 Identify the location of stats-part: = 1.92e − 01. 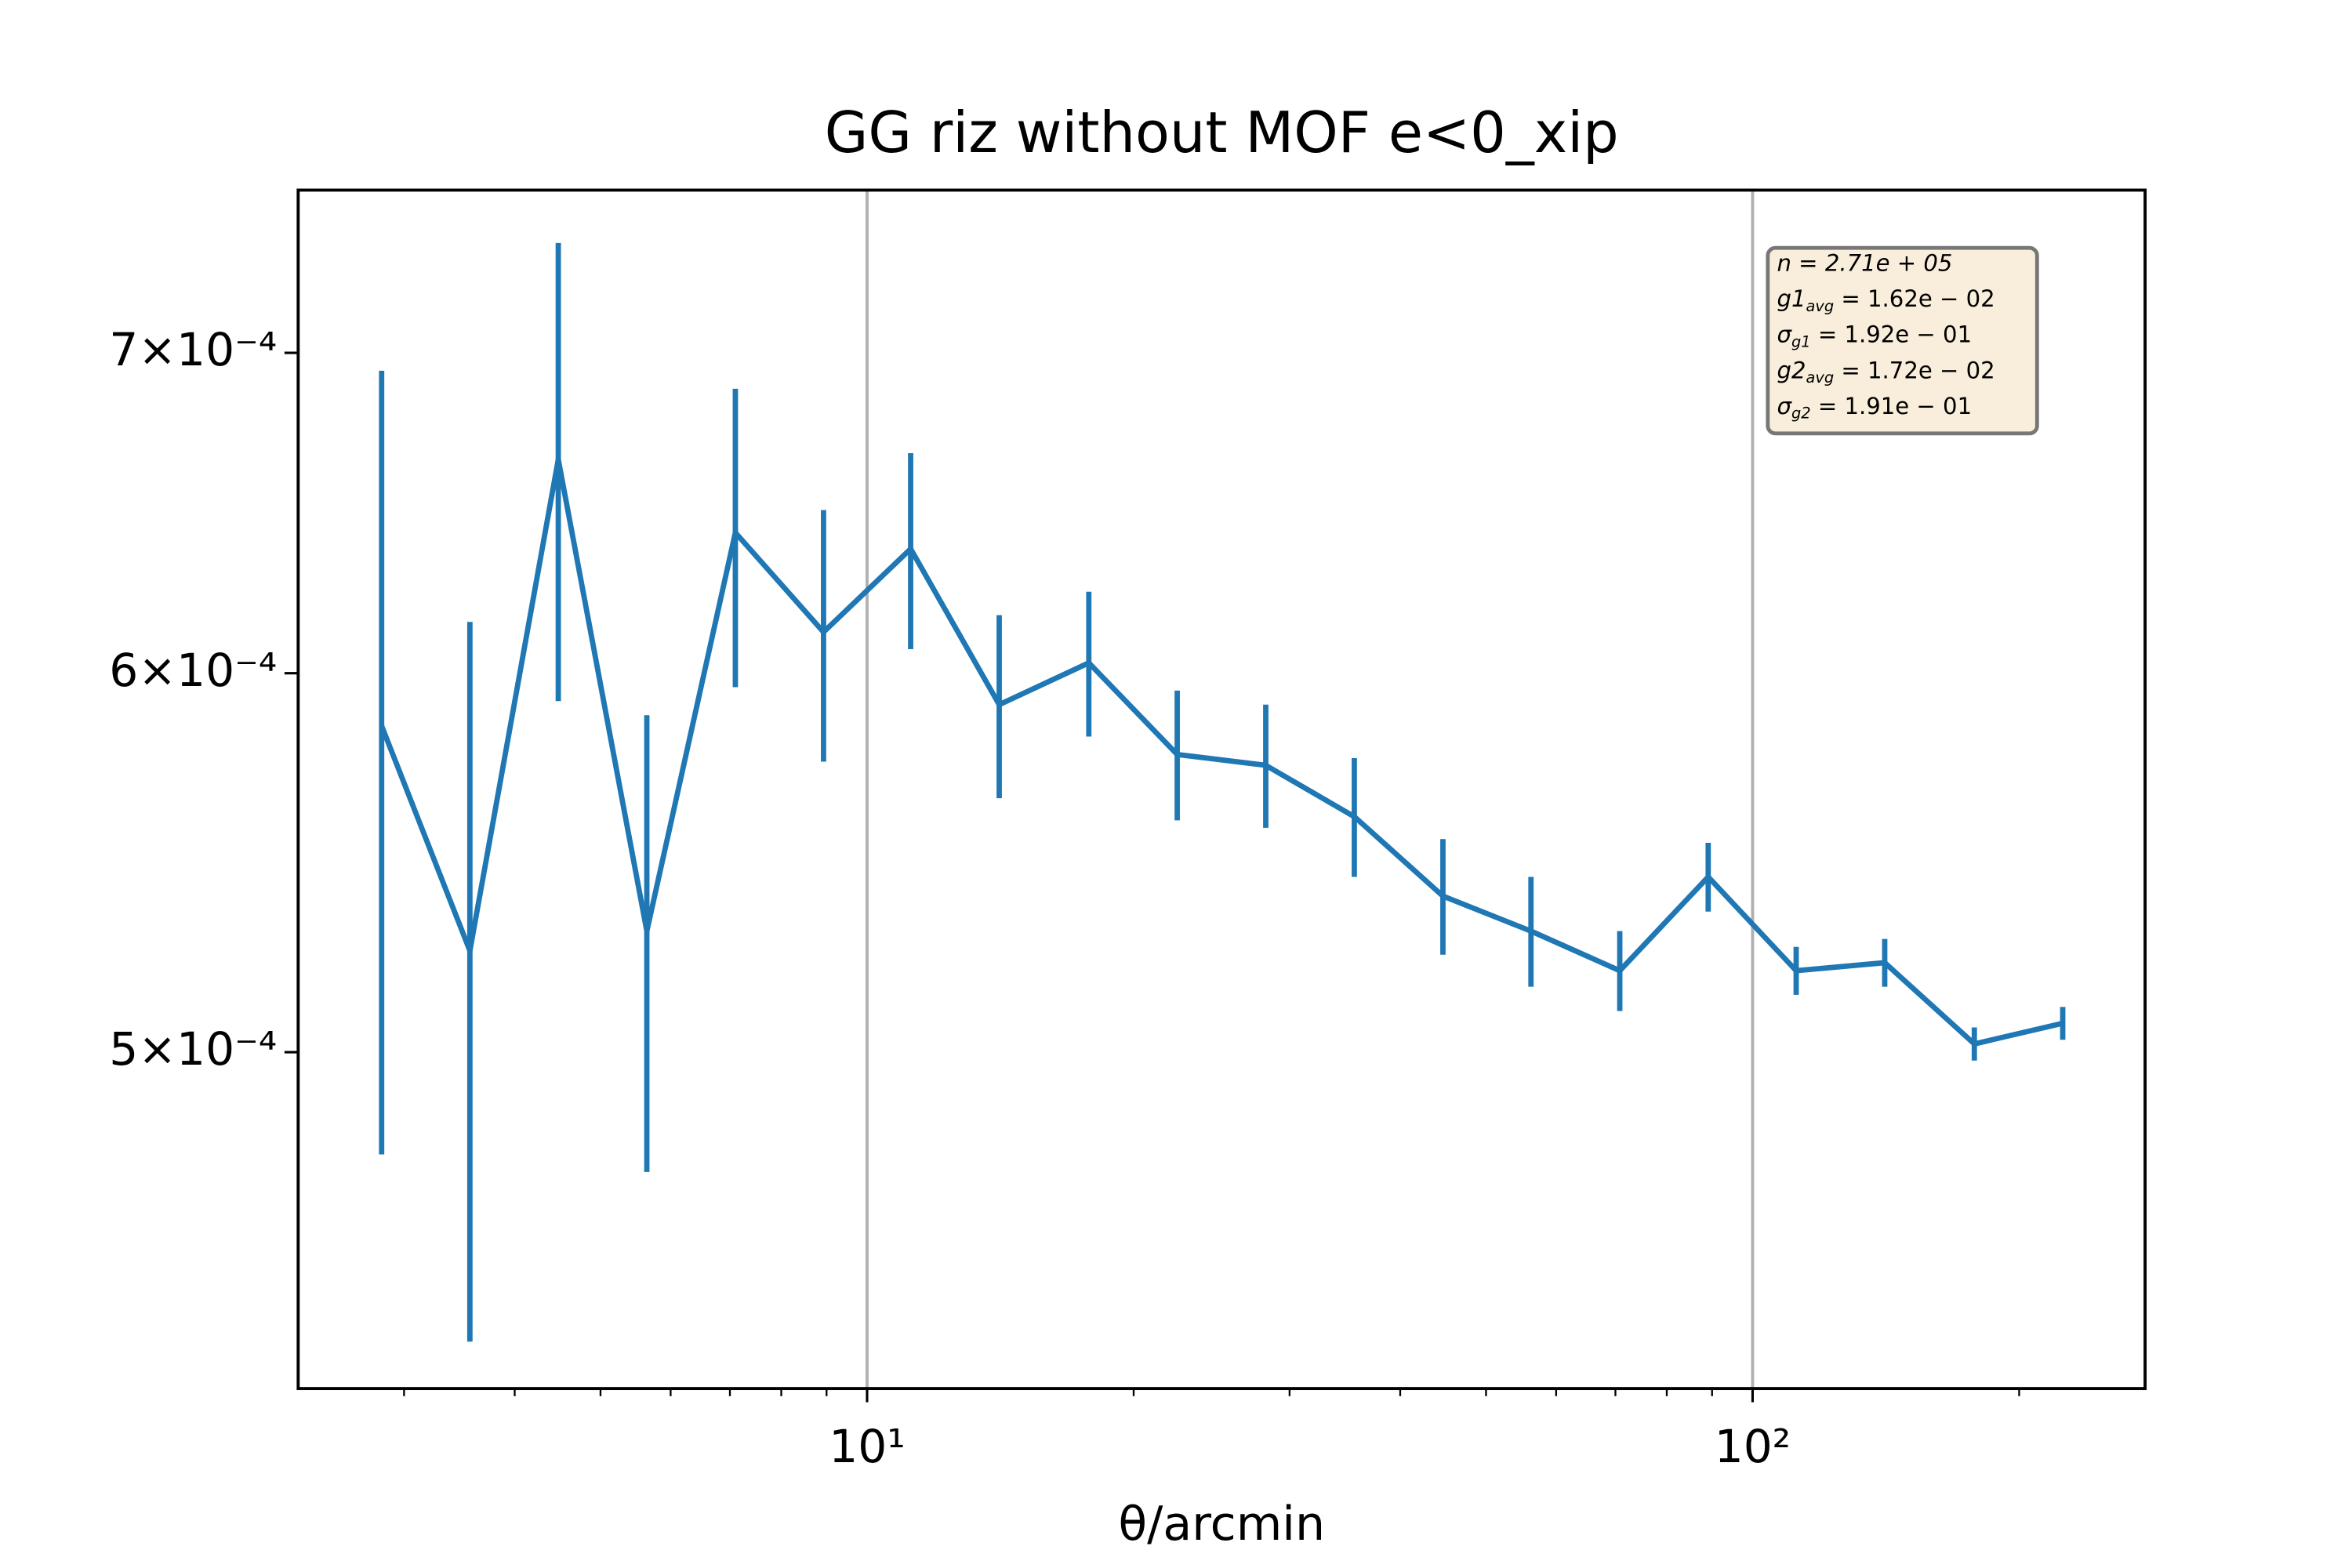
(1891, 334).